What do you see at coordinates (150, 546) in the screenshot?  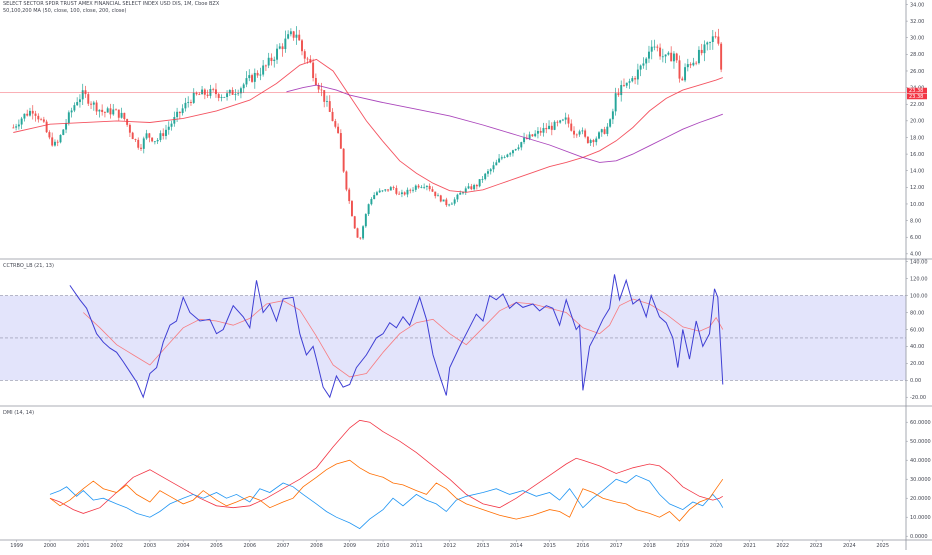 I see `x-tick-label: 2003` at bounding box center [150, 546].